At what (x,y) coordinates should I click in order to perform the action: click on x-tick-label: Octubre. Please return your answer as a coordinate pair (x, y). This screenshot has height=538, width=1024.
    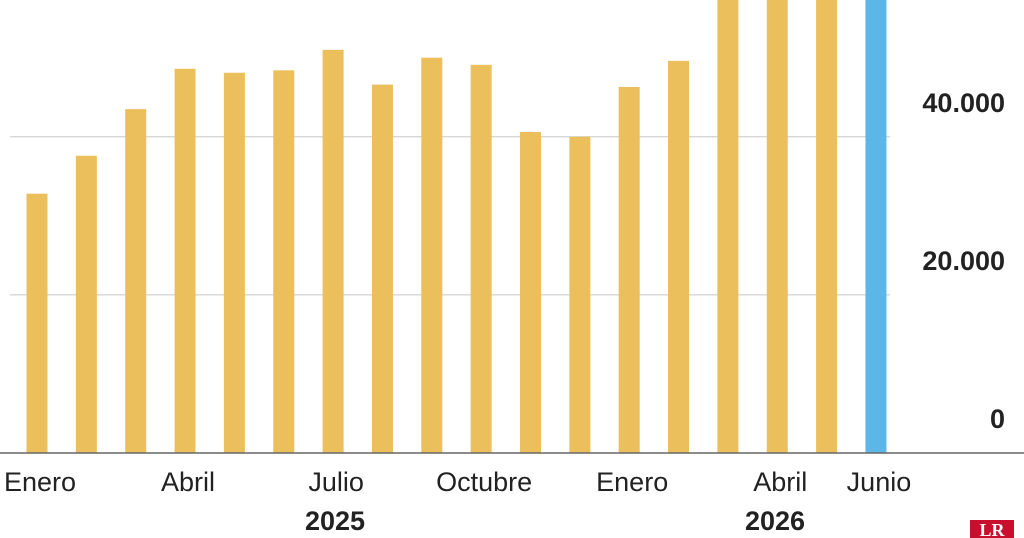
    Looking at the image, I should click on (484, 482).